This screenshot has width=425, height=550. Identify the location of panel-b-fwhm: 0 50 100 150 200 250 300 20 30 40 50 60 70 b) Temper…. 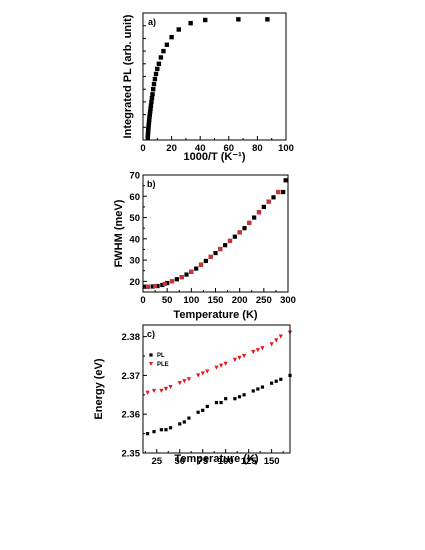
(204, 246).